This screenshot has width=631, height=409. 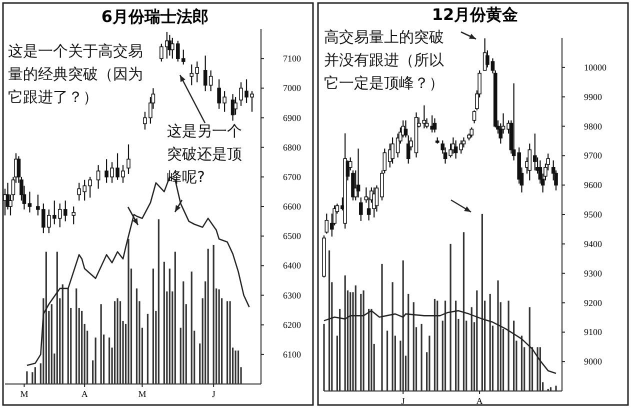 What do you see at coordinates (204, 154) in the screenshot?
I see `annotation: 这是另一个突破还是顶峰呢?` at bounding box center [204, 154].